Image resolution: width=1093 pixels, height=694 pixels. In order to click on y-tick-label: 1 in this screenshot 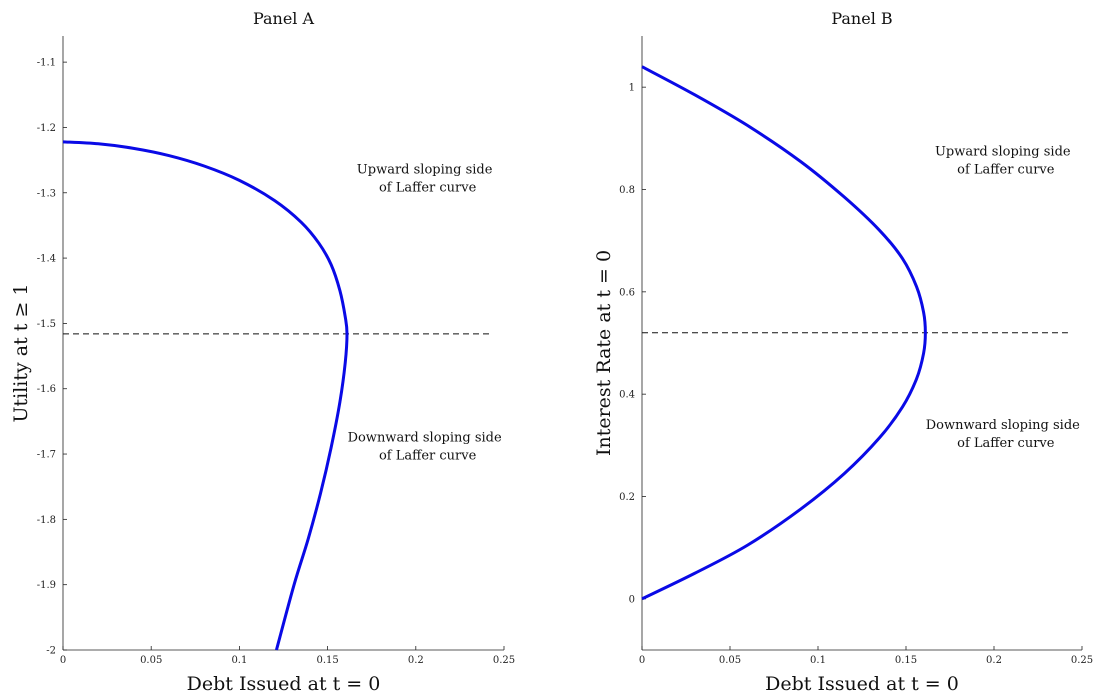, I will do `click(632, 88)`.